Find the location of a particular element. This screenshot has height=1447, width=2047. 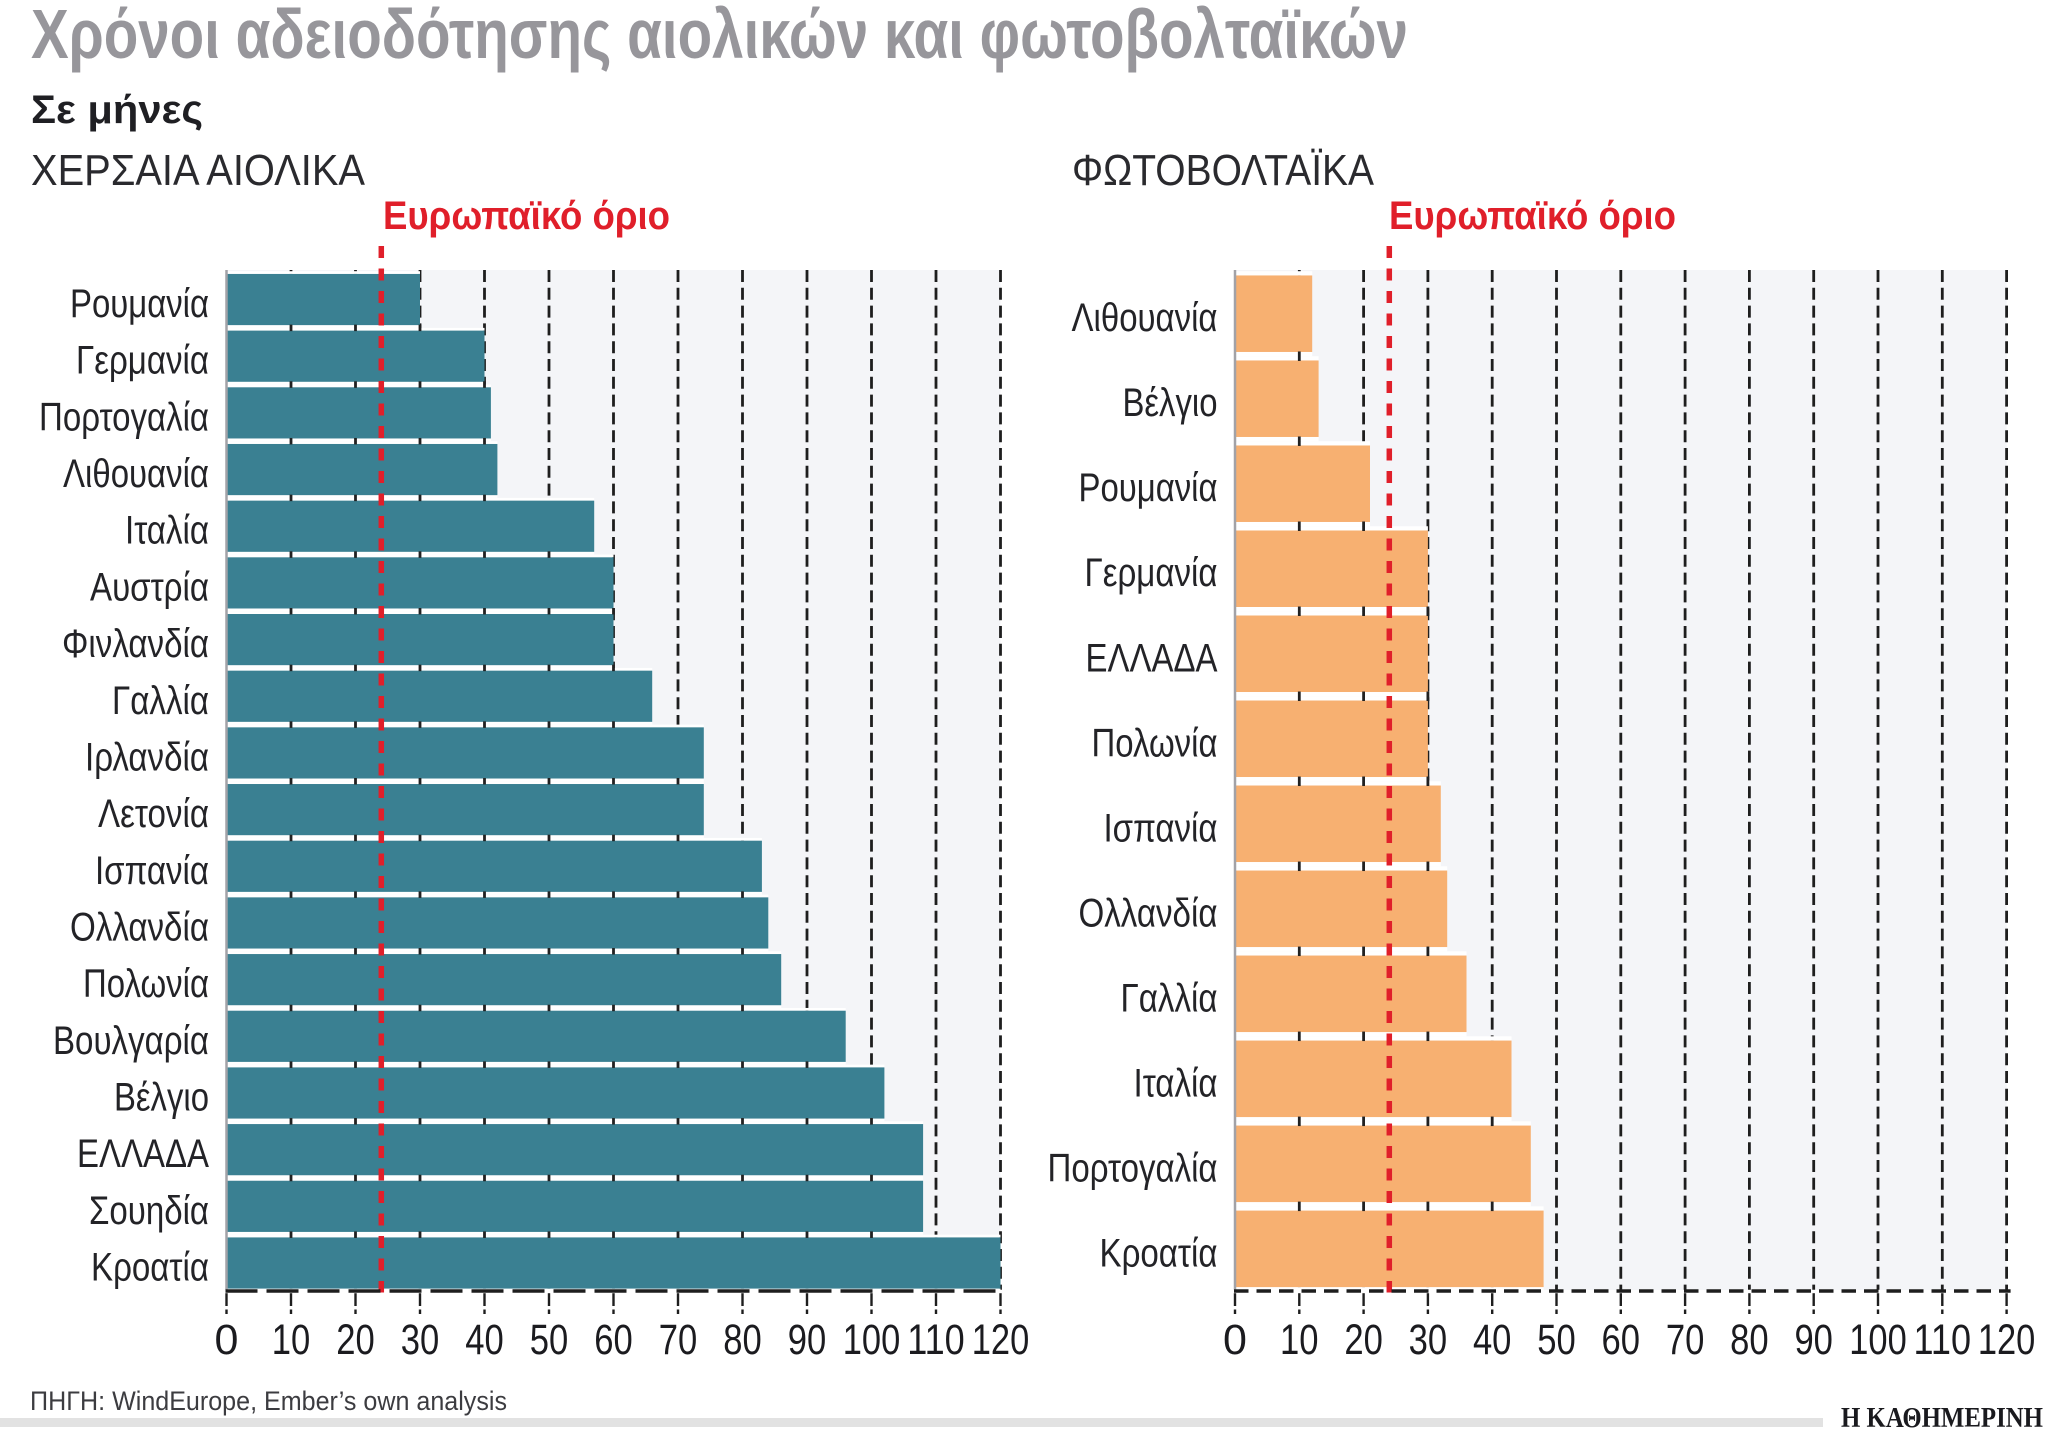

svg-text: Σουηδία is located at coordinates (149, 1211).